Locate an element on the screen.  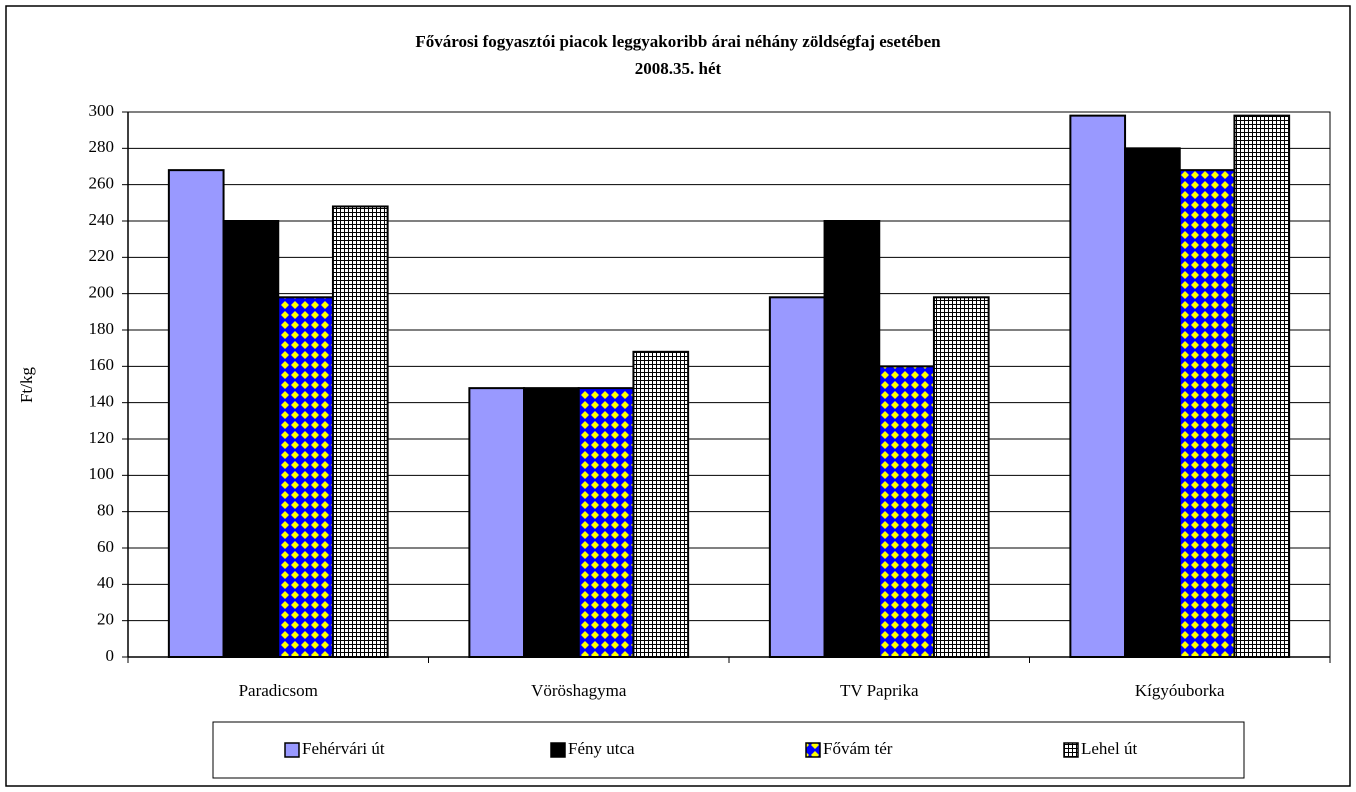
legend-item: Fény utca is located at coordinates (592, 748).